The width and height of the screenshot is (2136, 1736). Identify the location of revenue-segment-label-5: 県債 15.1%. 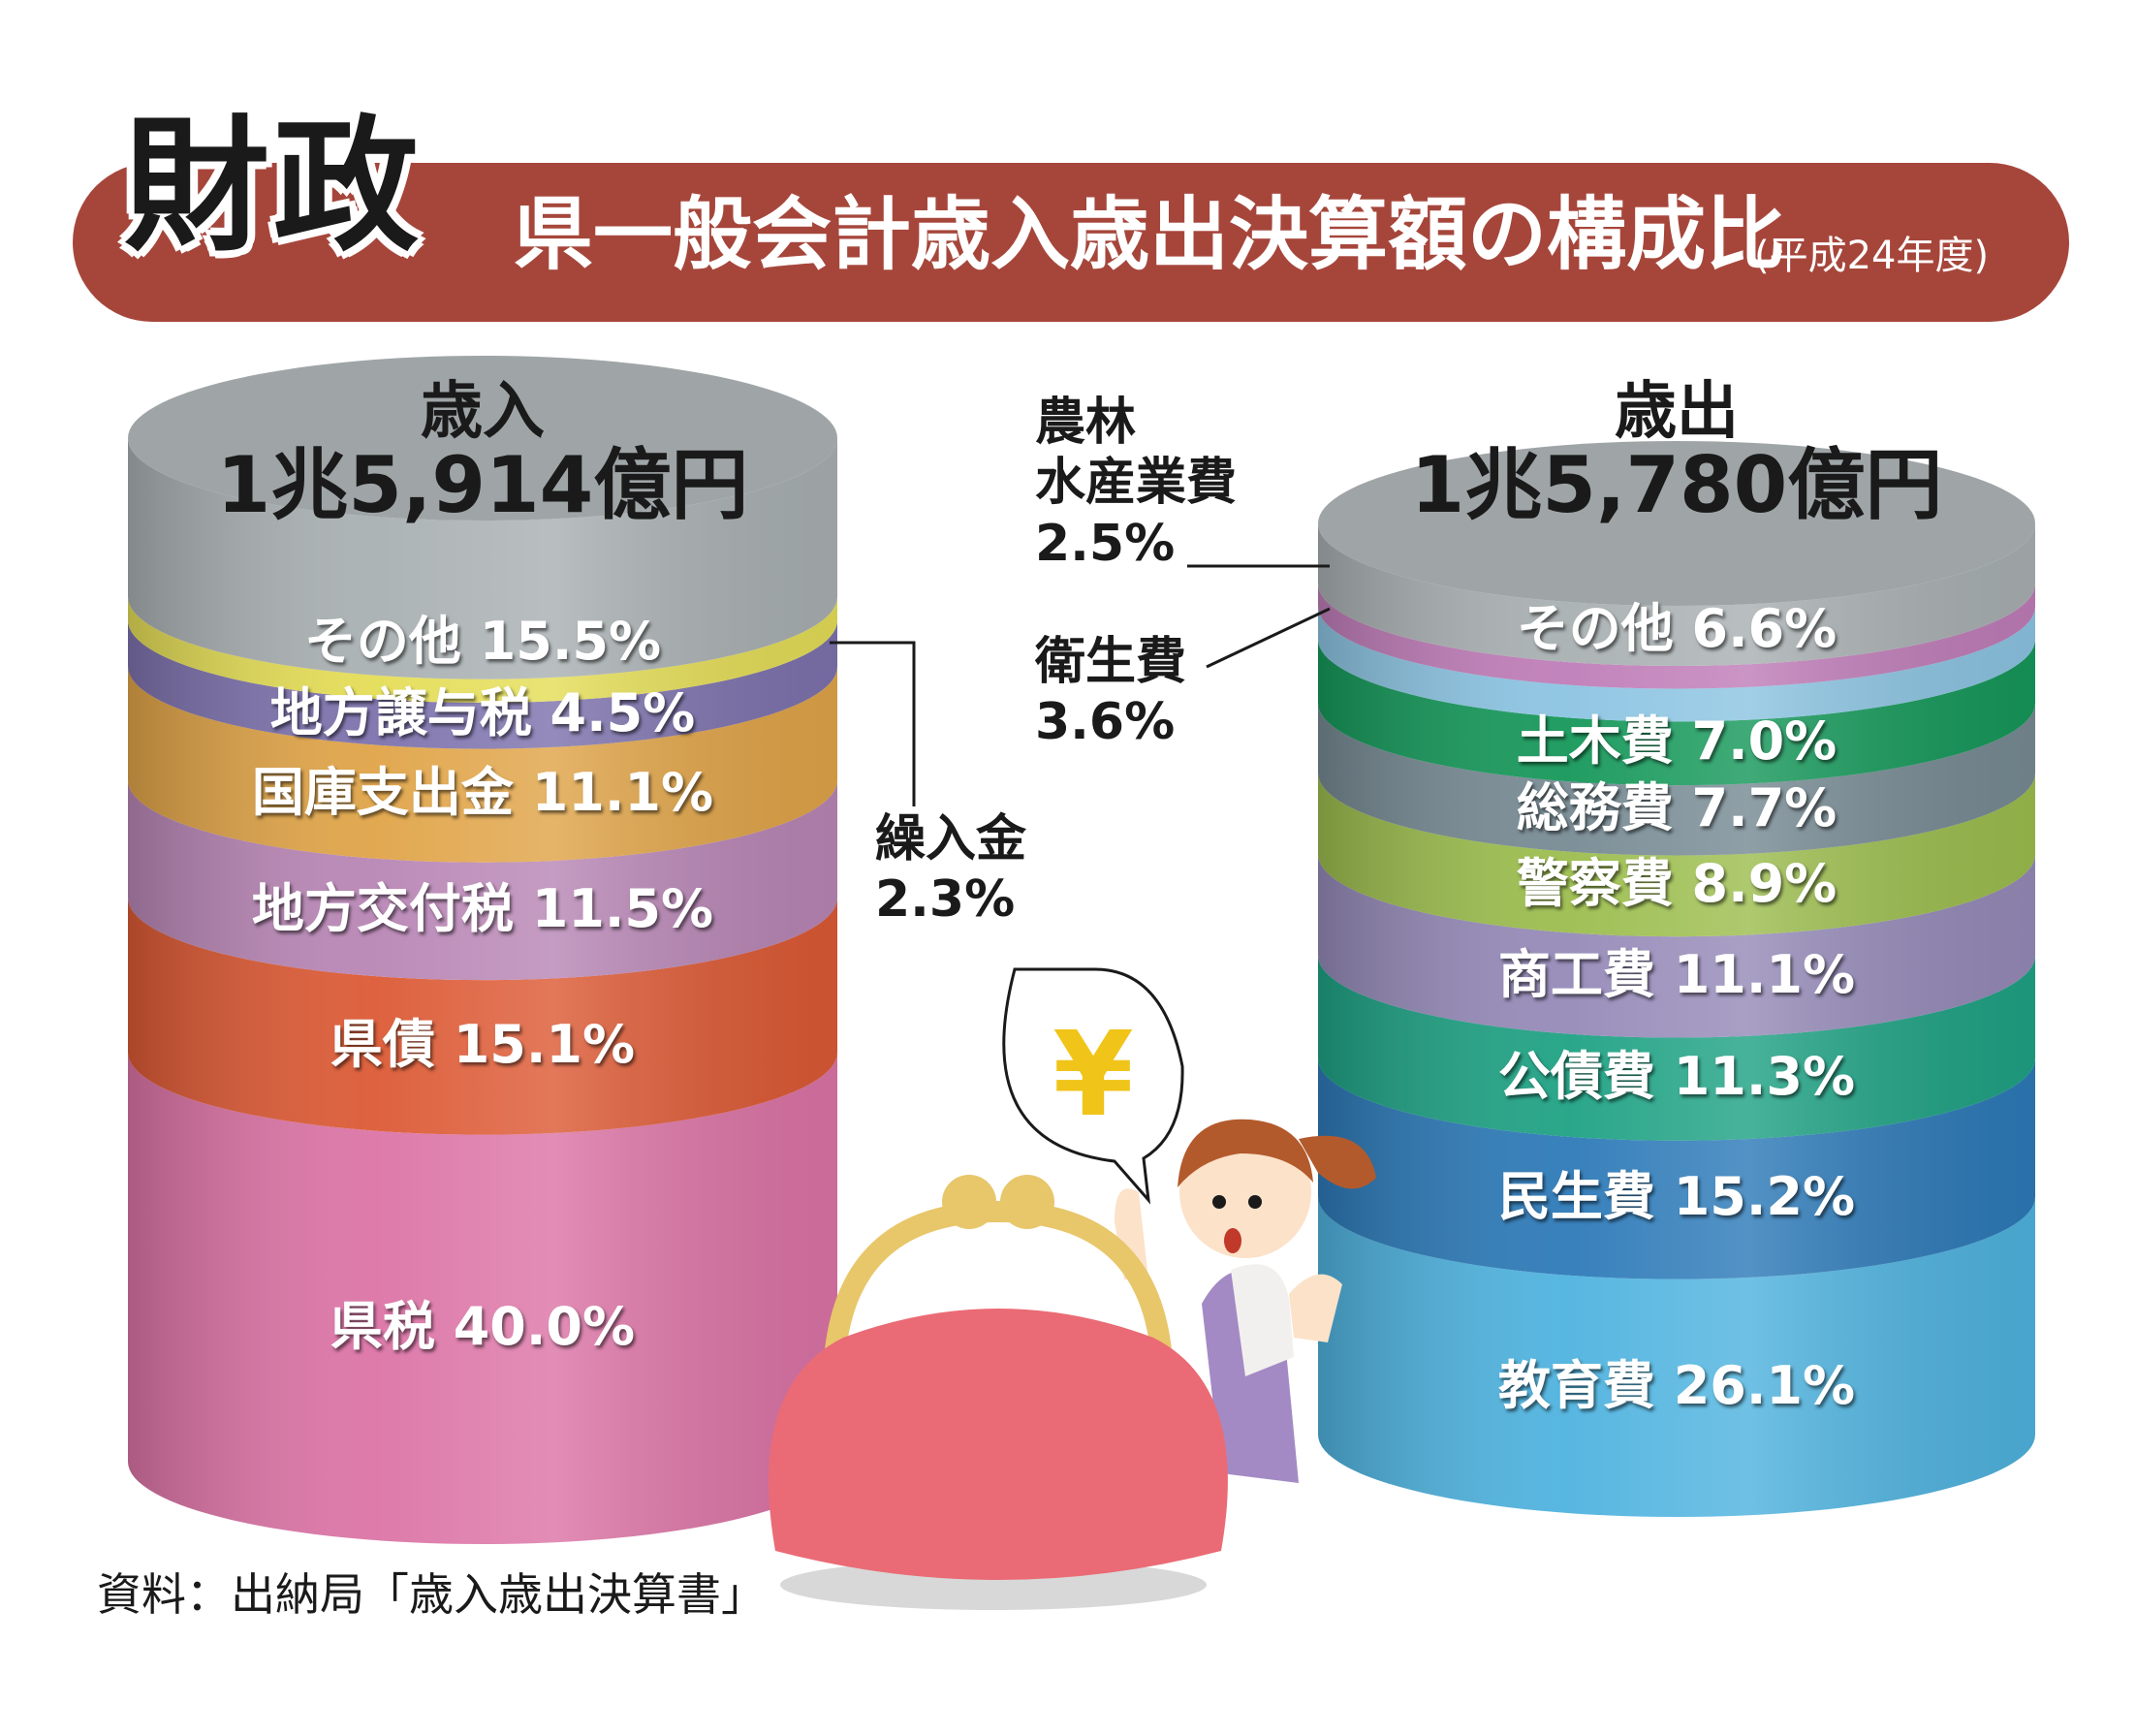
(483, 1045).